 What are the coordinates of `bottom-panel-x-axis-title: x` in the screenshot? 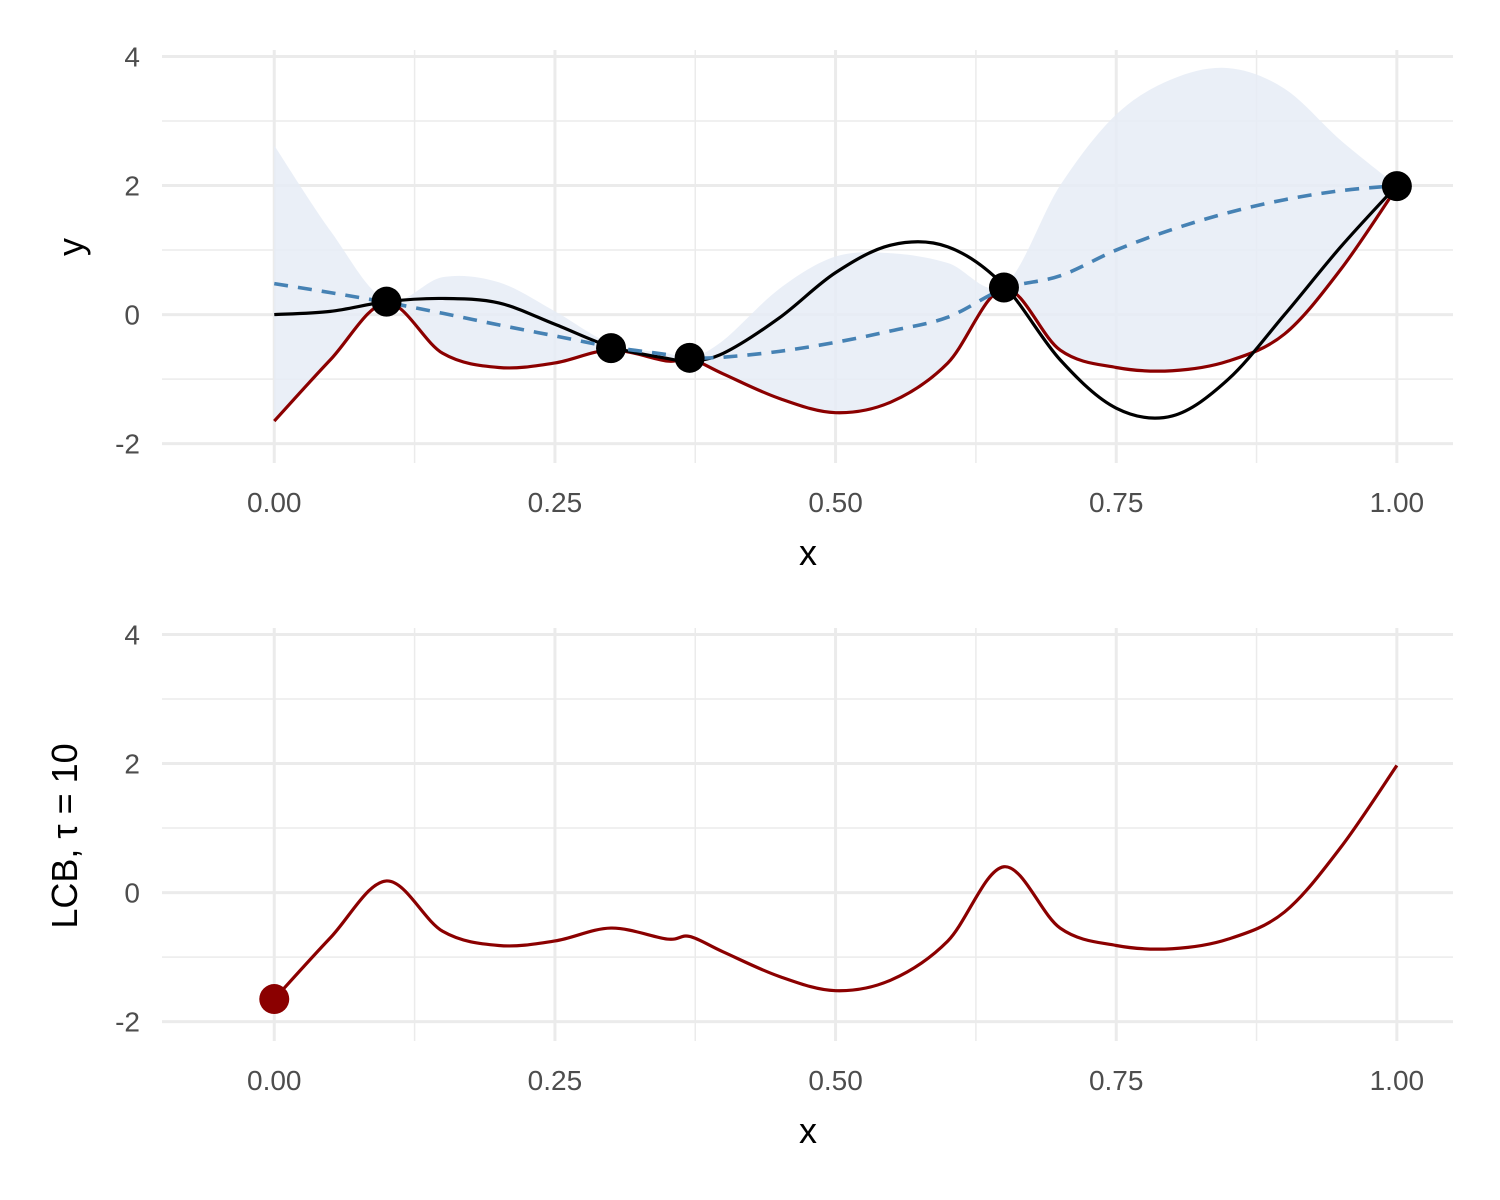 It's located at (808, 1130).